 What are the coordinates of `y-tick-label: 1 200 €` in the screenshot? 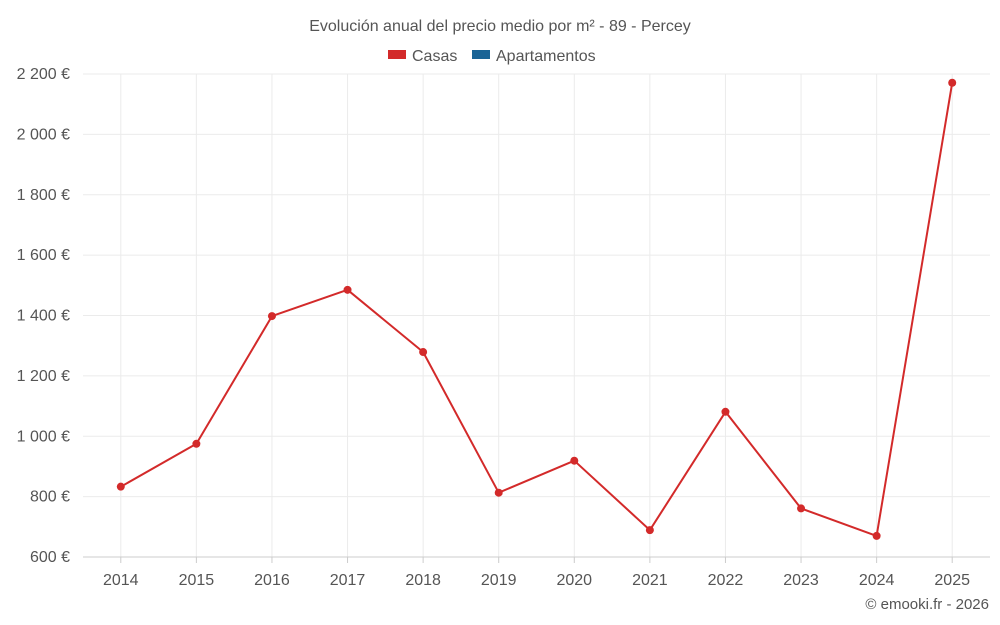 It's located at (43, 376).